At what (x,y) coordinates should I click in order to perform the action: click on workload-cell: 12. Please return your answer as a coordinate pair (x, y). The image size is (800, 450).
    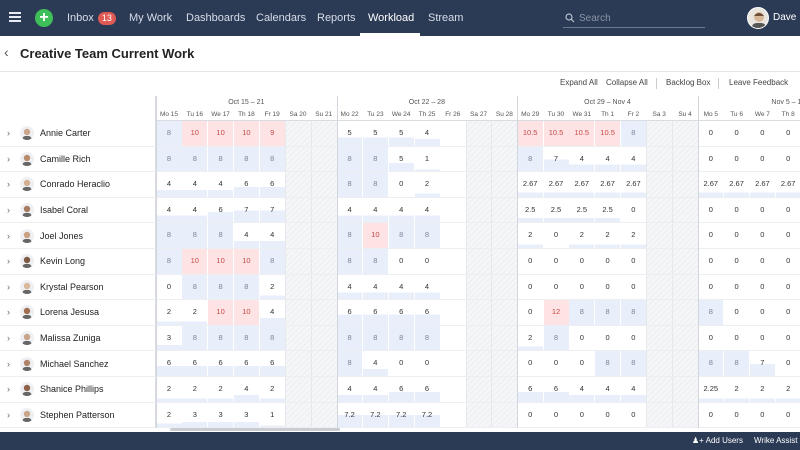
    Looking at the image, I should click on (556, 312).